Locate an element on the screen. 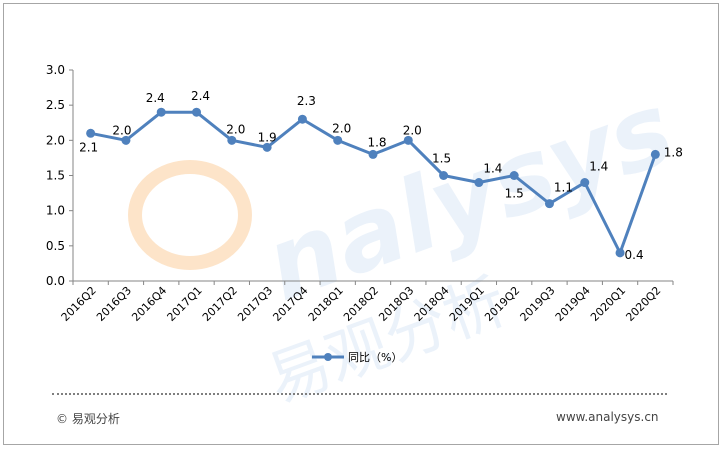 The height and width of the screenshot is (450, 724). x-tick-label: 2017Q2 is located at coordinates (220, 304).